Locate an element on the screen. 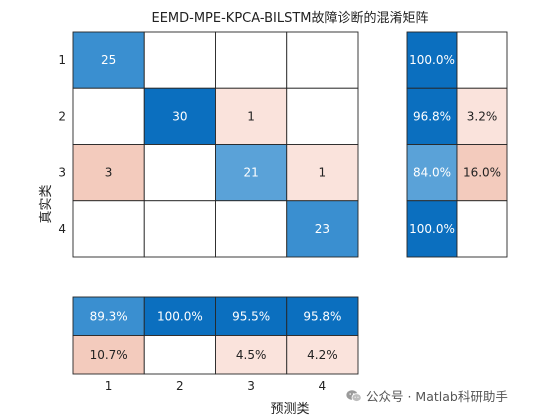 The image size is (560, 420). y-tick-label: 1 is located at coordinates (62, 60).